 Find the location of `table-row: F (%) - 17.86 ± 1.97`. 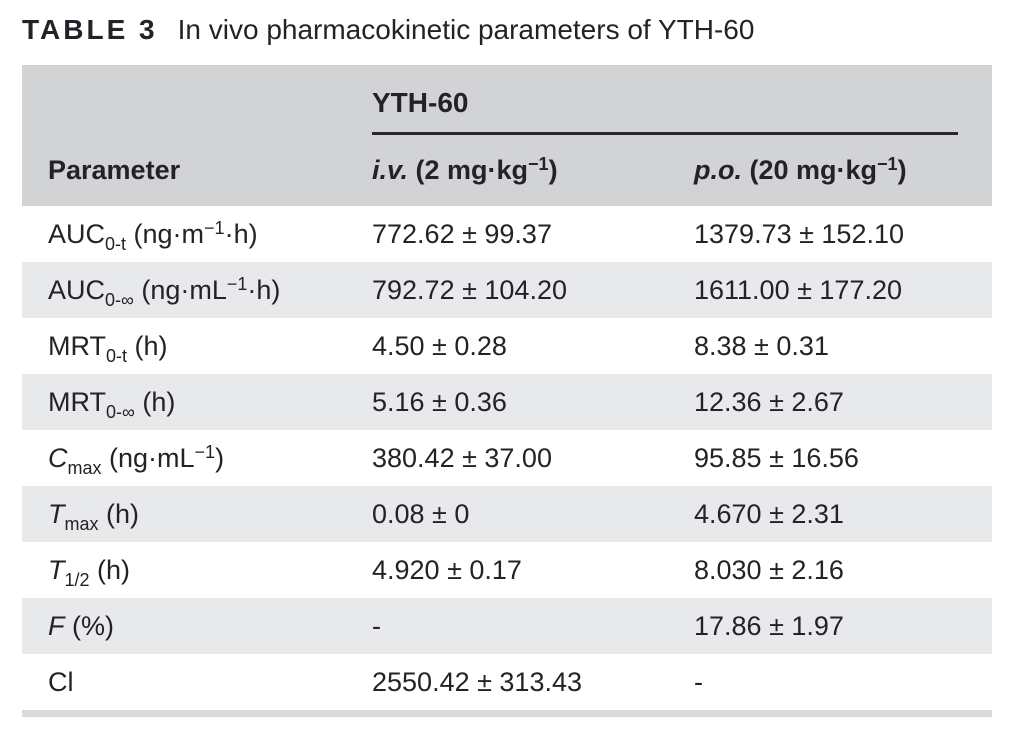

table-row: F (%) - 17.86 ± 1.97 is located at coordinates (507, 626).